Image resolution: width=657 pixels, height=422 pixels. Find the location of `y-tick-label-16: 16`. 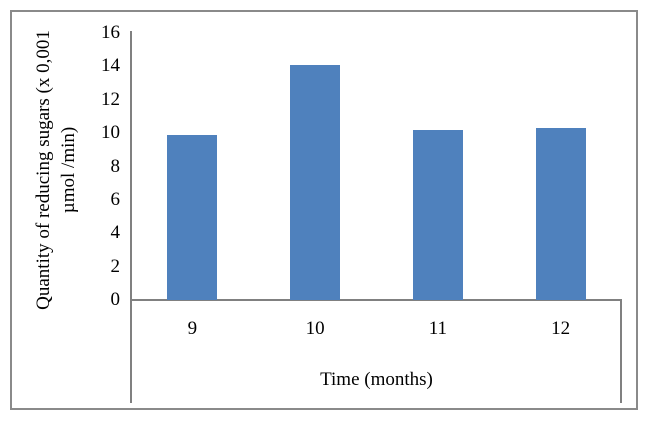

y-tick-label-16: 16 is located at coordinates (110, 32).